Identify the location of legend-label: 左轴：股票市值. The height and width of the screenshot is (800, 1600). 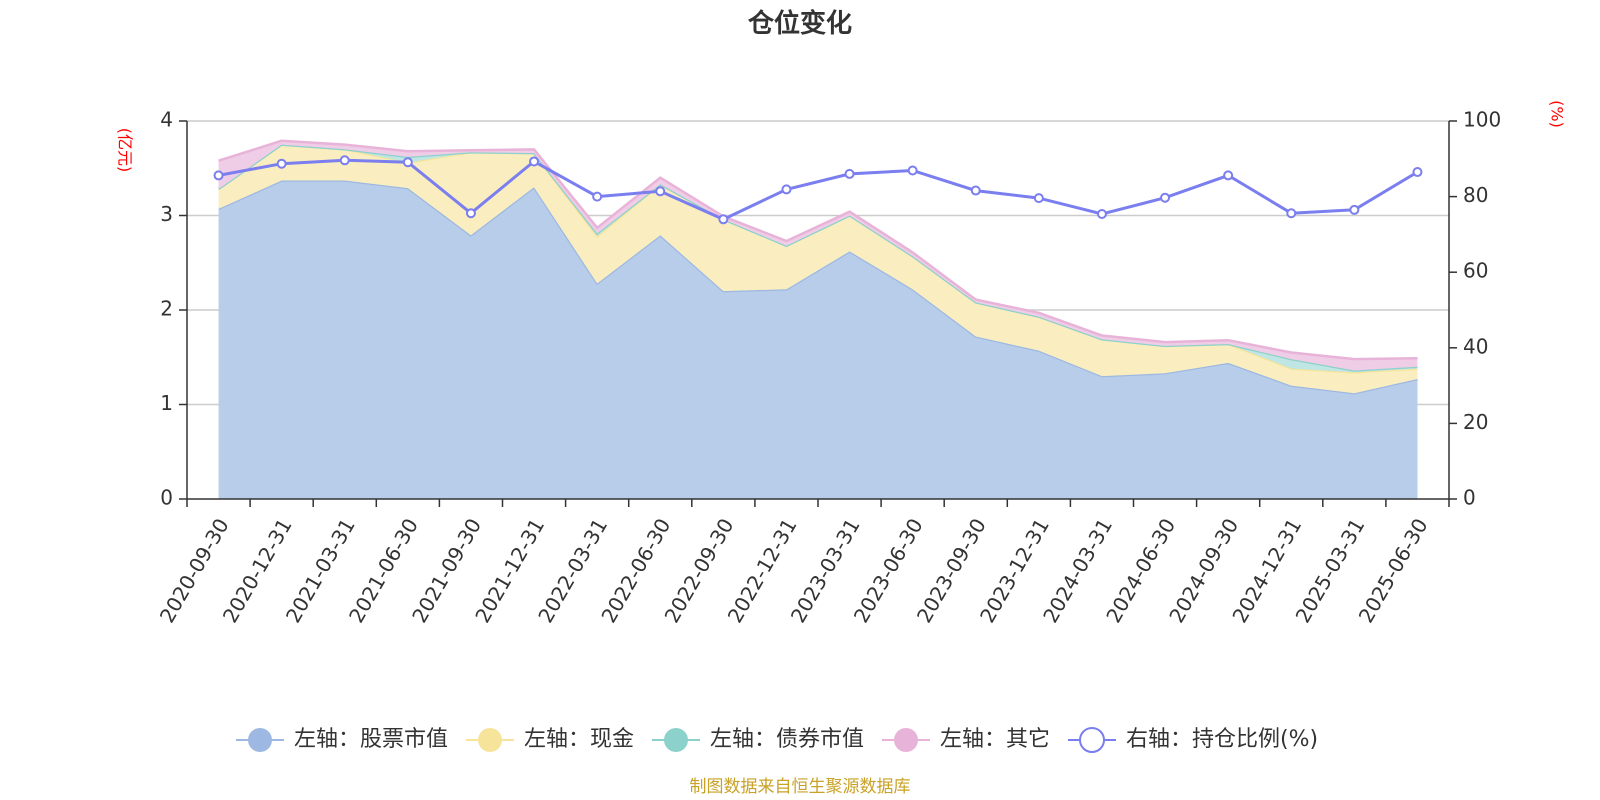
(371, 739).